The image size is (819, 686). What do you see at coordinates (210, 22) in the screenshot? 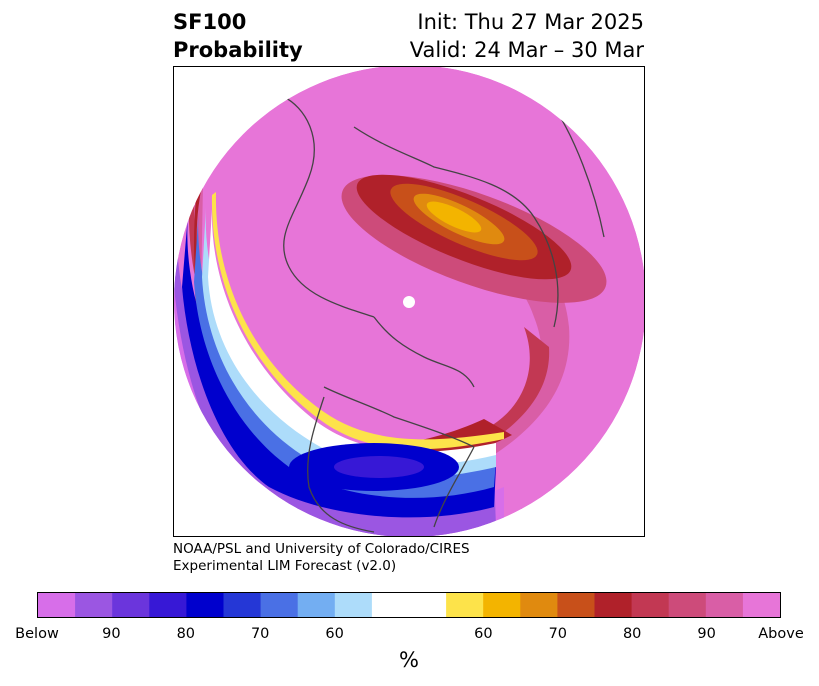
I see `variable-name: SF100` at bounding box center [210, 22].